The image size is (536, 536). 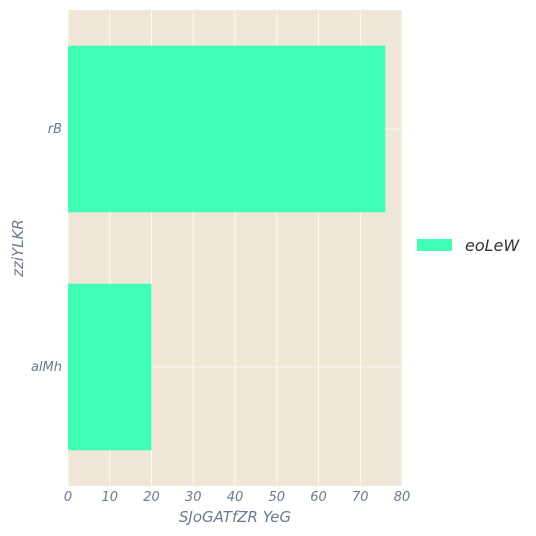 I want to click on x-tick-label: 40, so click(x=235, y=497).